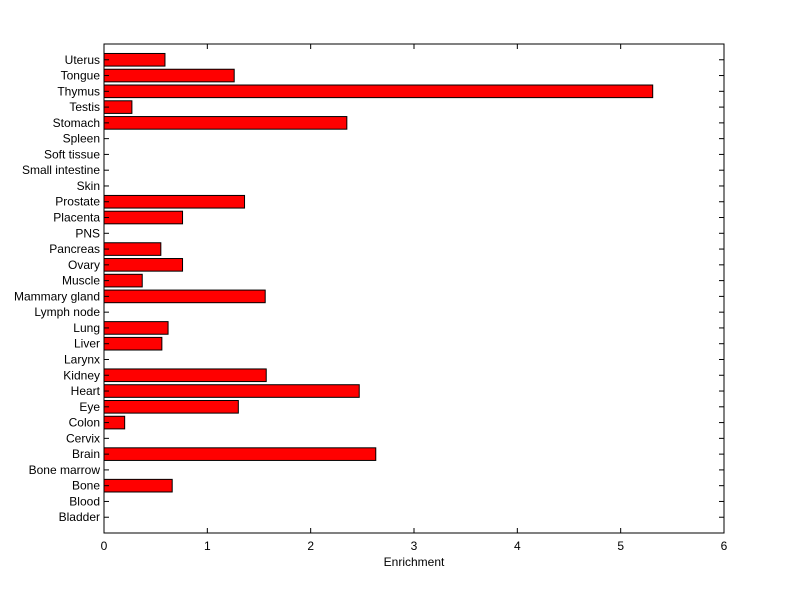 This screenshot has width=800, height=599. What do you see at coordinates (184, 296) in the screenshot?
I see `bar-mammary-gland` at bounding box center [184, 296].